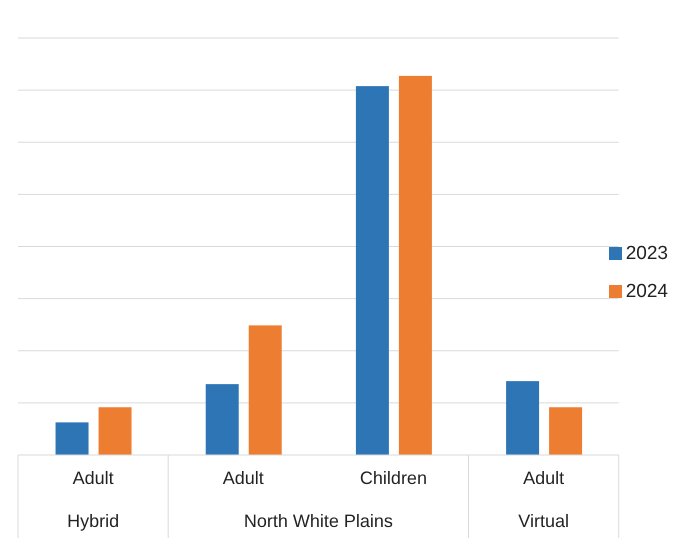 The image size is (700, 550). What do you see at coordinates (647, 291) in the screenshot?
I see `legend-label: 2024` at bounding box center [647, 291].